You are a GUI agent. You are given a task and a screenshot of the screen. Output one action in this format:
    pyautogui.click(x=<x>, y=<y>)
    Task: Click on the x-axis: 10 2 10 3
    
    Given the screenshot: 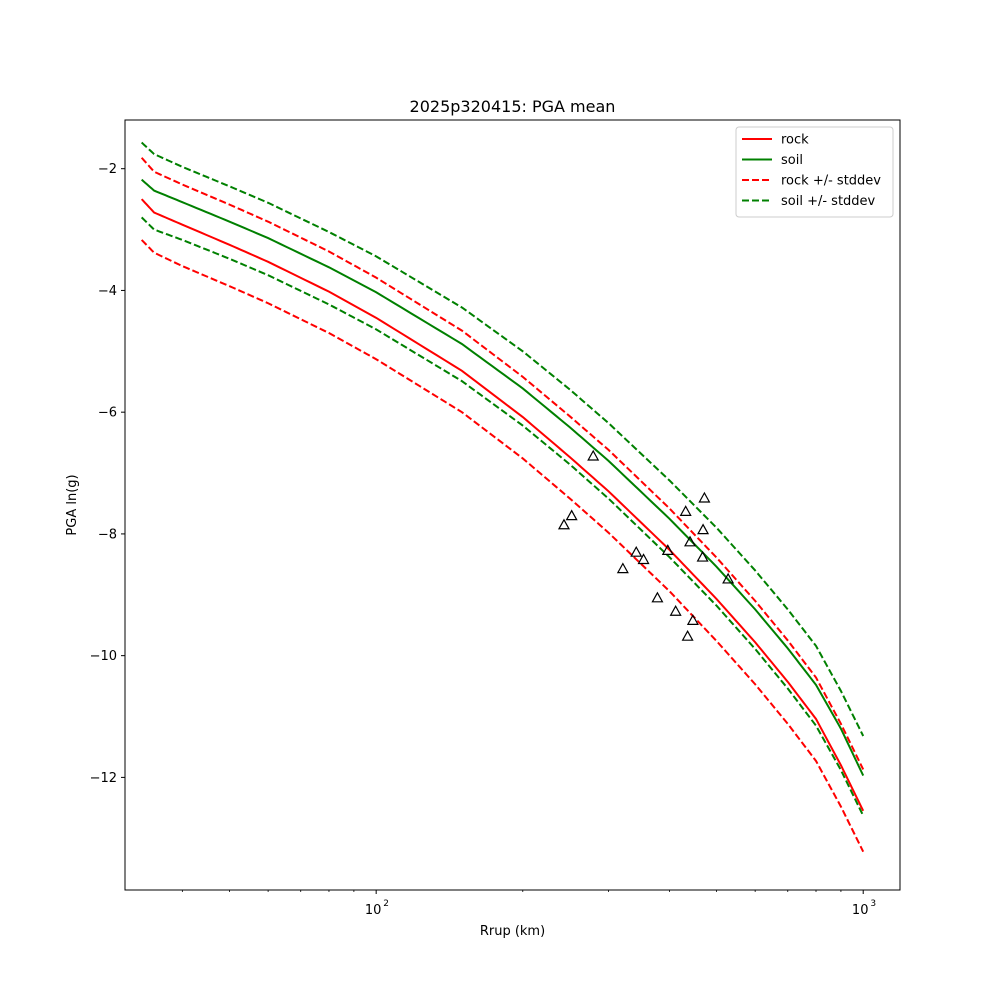 What is the action you would take?
    pyautogui.click(x=528, y=904)
    